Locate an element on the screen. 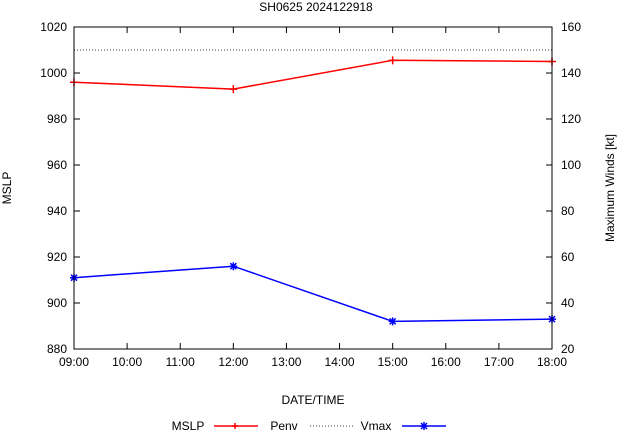 Image resolution: width=619 pixels, height=432 pixels. y-right-tick-label: 140 is located at coordinates (571, 73).